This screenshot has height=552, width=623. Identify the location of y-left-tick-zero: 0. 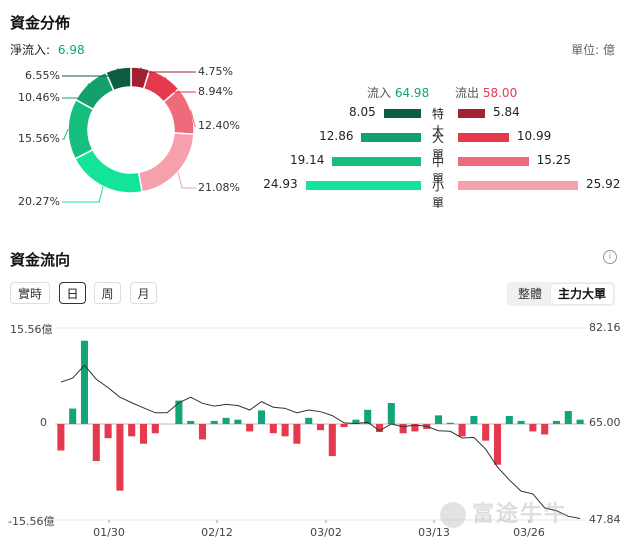
(43, 422).